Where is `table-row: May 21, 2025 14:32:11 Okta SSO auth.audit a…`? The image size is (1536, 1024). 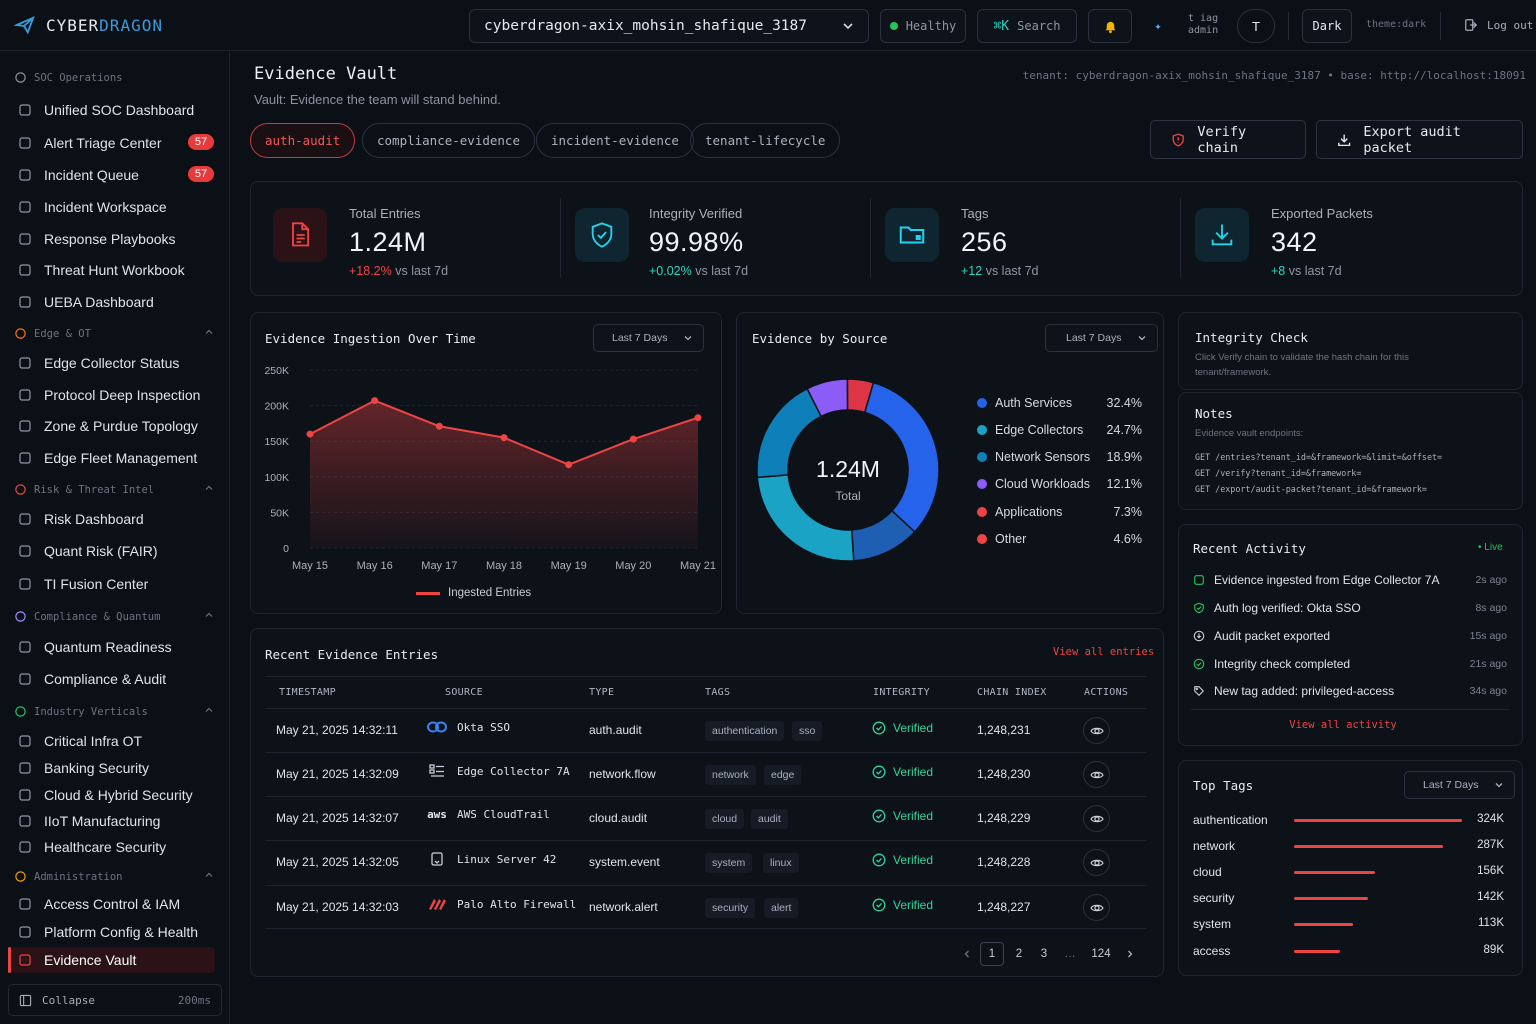 table-row: May 21, 2025 14:32:11 Okta SSO auth.audit a… is located at coordinates (706, 730).